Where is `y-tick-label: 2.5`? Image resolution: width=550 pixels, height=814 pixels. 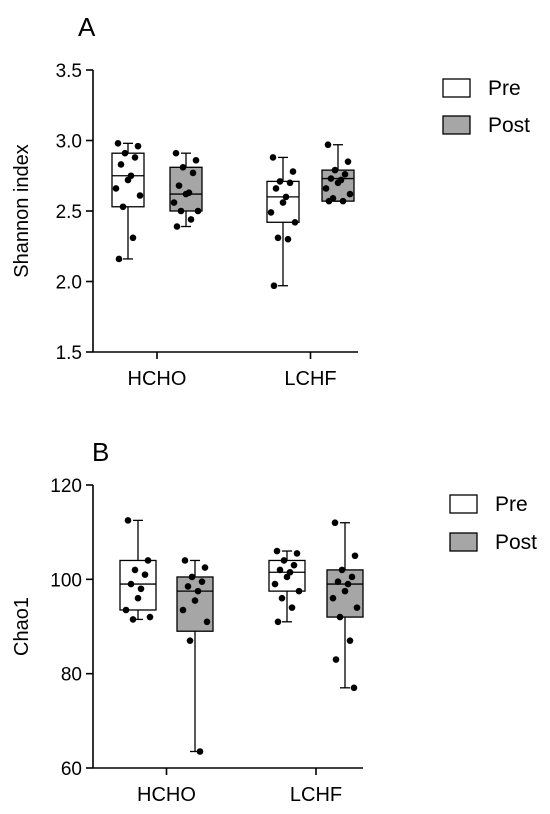 y-tick-label: 2.5 is located at coordinates (69, 212).